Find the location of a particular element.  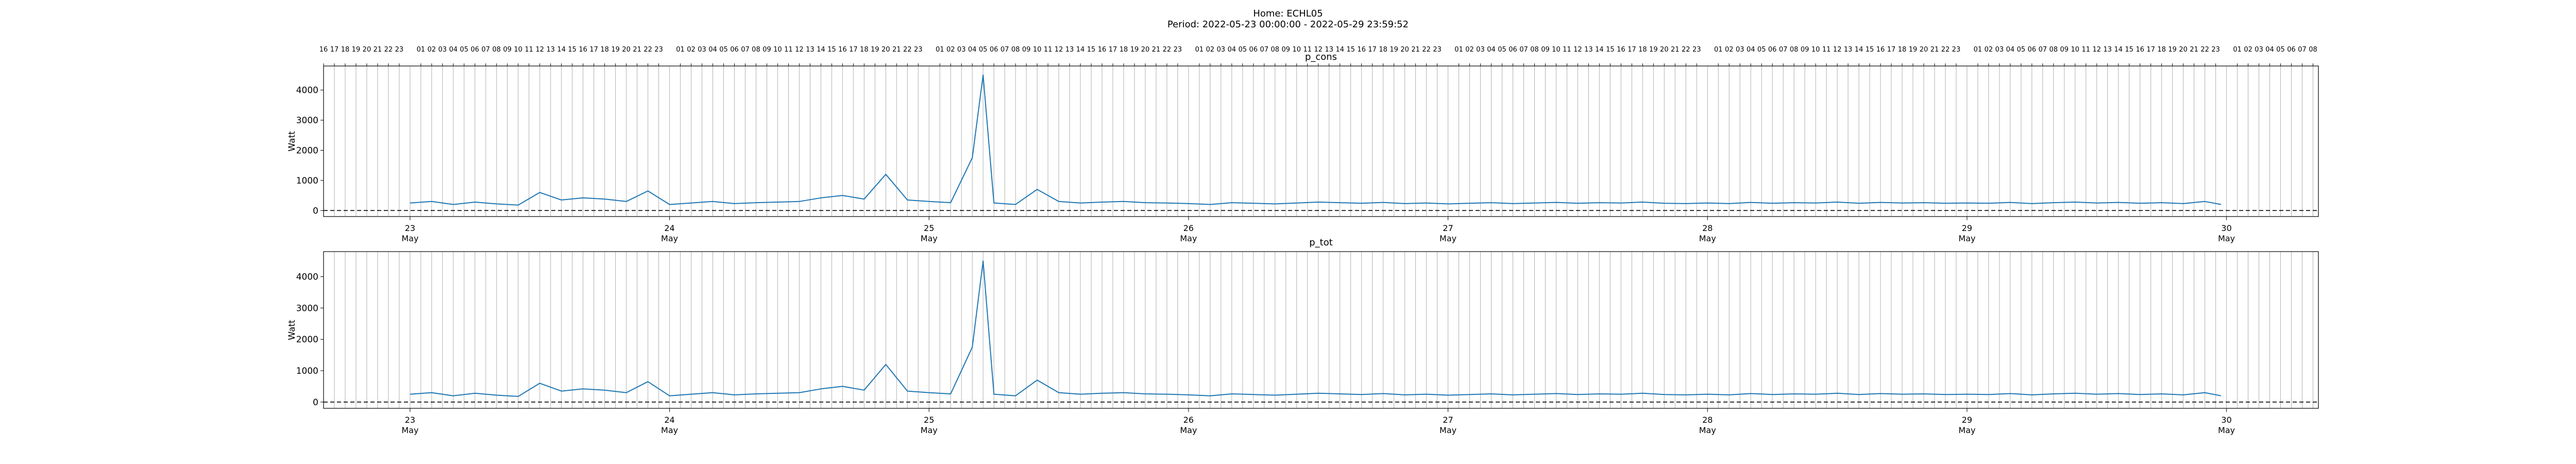

y-tick-label: 1000 is located at coordinates (307, 181).